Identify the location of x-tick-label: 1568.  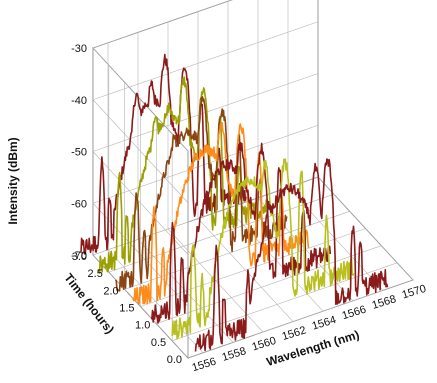
(384, 302).